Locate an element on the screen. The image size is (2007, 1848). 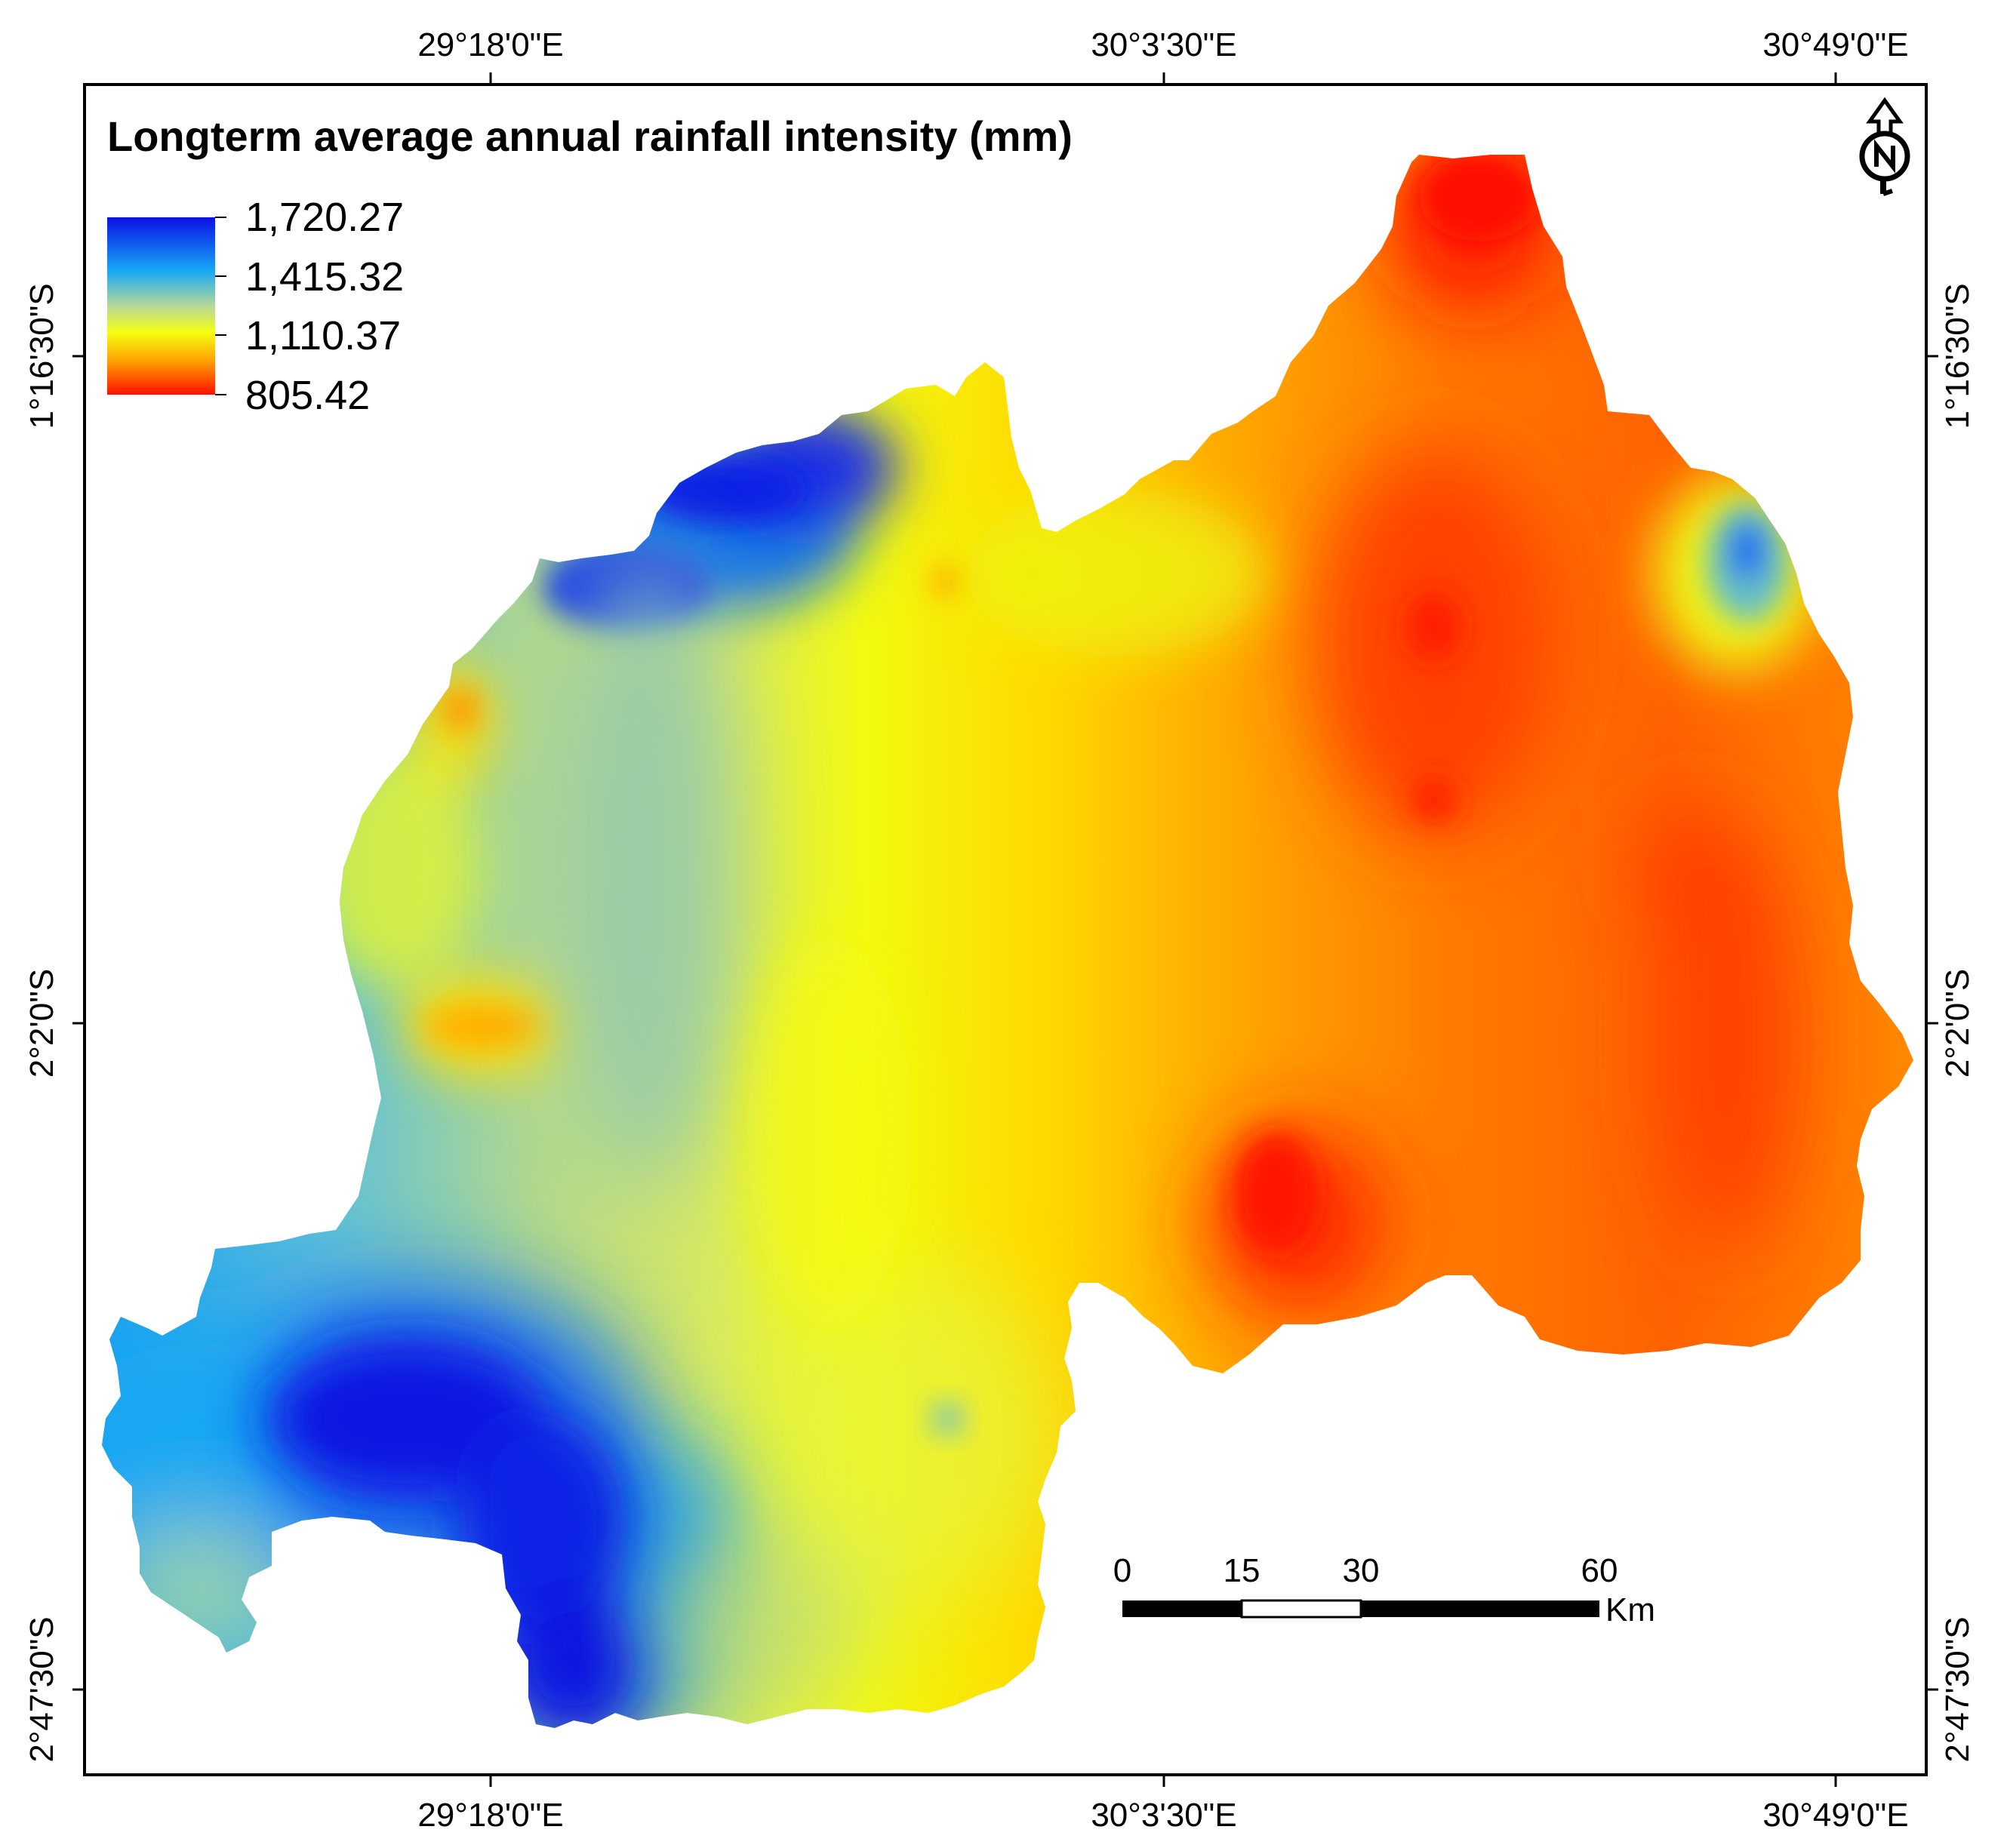
legend-value-3: 1,110.37 is located at coordinates (323, 335).